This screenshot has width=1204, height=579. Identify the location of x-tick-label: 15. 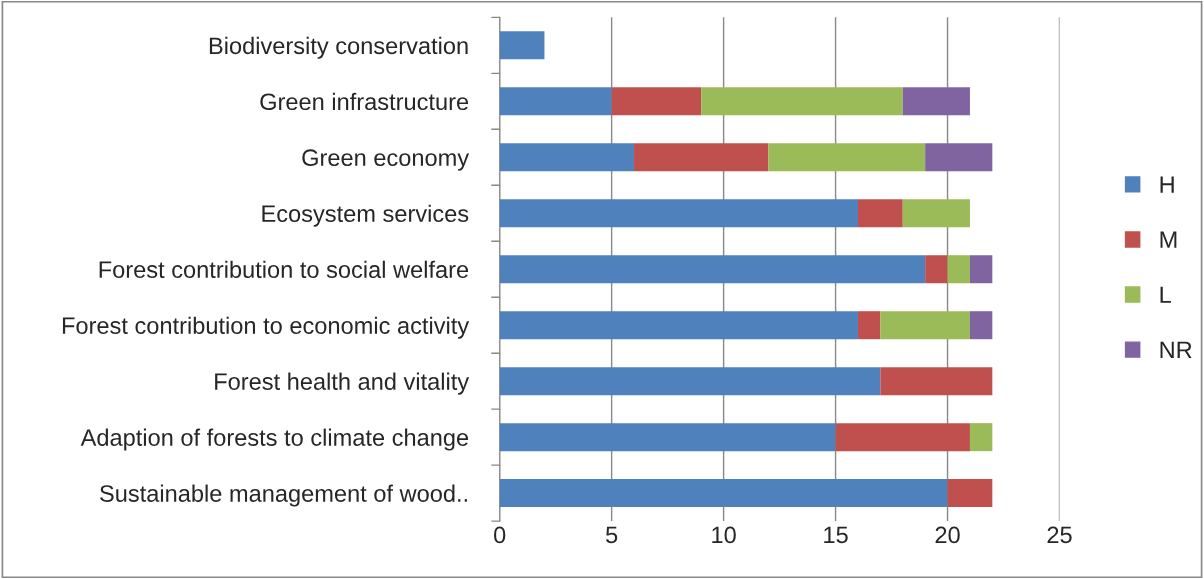
(836, 535).